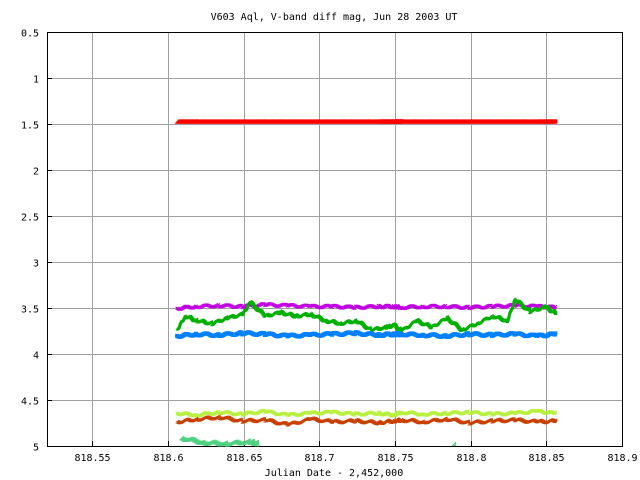 This screenshot has height=480, width=640. I want to click on y-tick-label: 2, so click(36, 172).